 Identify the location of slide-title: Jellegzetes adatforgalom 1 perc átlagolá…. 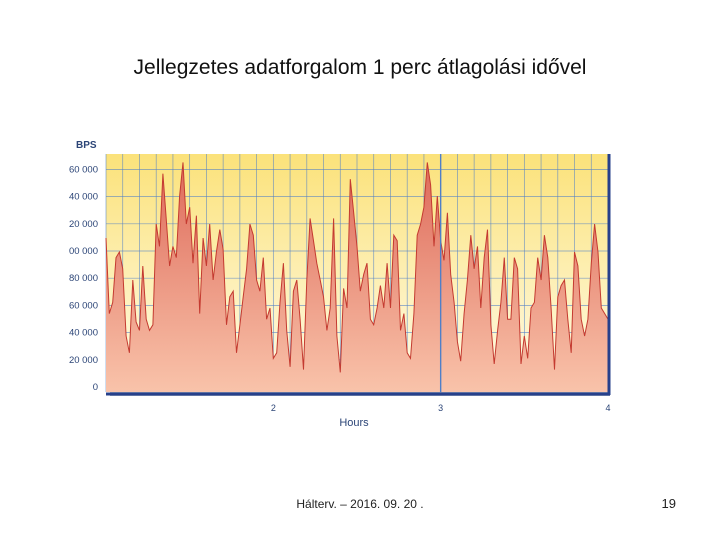
(360, 67).